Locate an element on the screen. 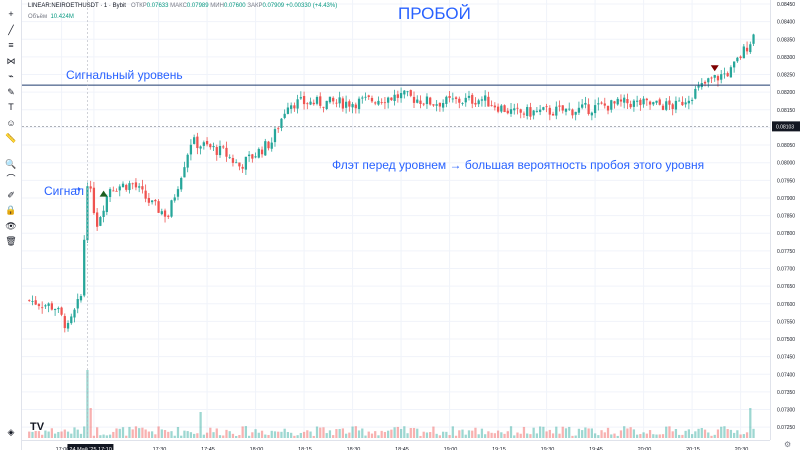  pencil-lock-icon: ✐ is located at coordinates (11, 194).